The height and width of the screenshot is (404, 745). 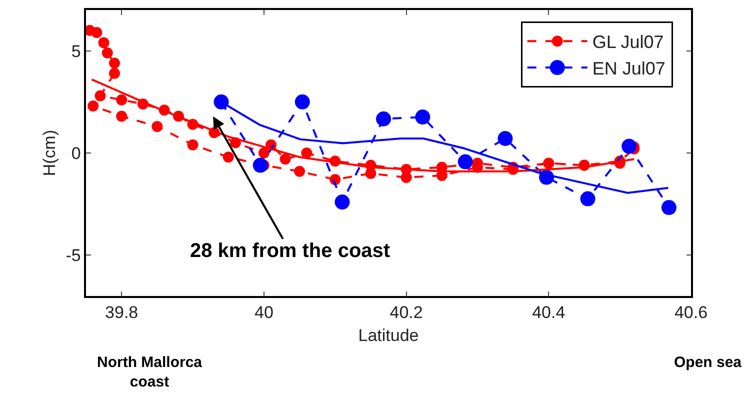 I want to click on x-tick-label: 40.2, so click(x=406, y=312).